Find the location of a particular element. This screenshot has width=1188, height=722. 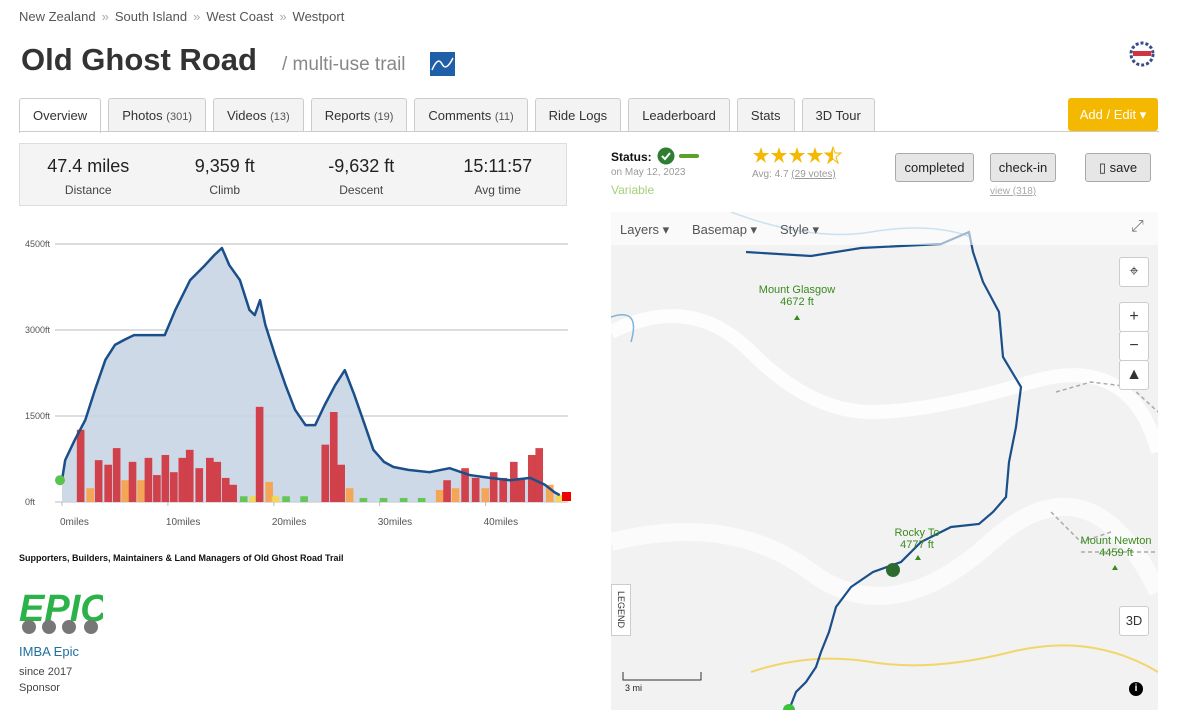

map-control: Basemap ▾ is located at coordinates (725, 229).